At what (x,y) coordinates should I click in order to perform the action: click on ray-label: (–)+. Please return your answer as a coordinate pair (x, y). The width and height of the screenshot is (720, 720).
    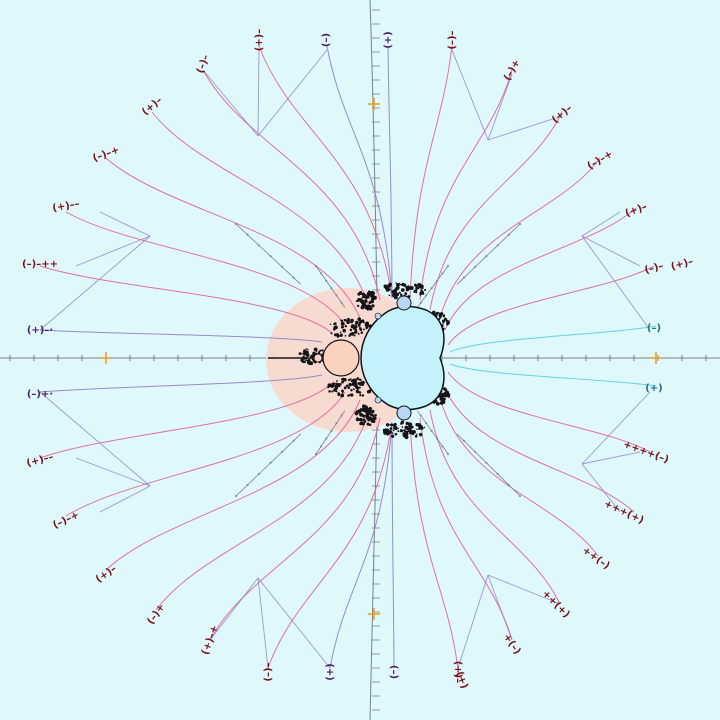
    Looking at the image, I should click on (156, 614).